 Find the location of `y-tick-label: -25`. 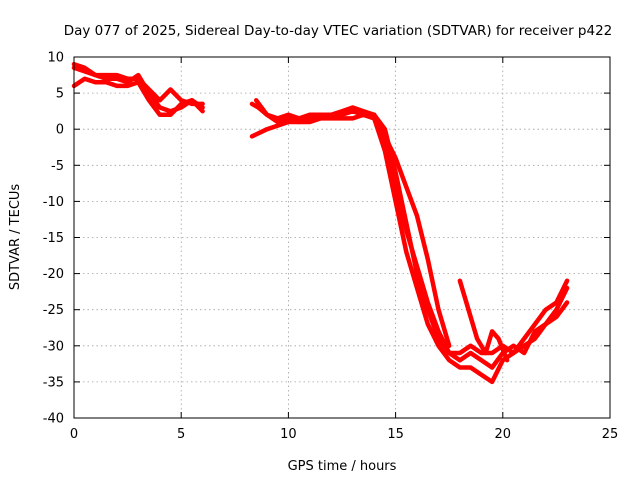

y-tick-label: -25 is located at coordinates (53, 310).